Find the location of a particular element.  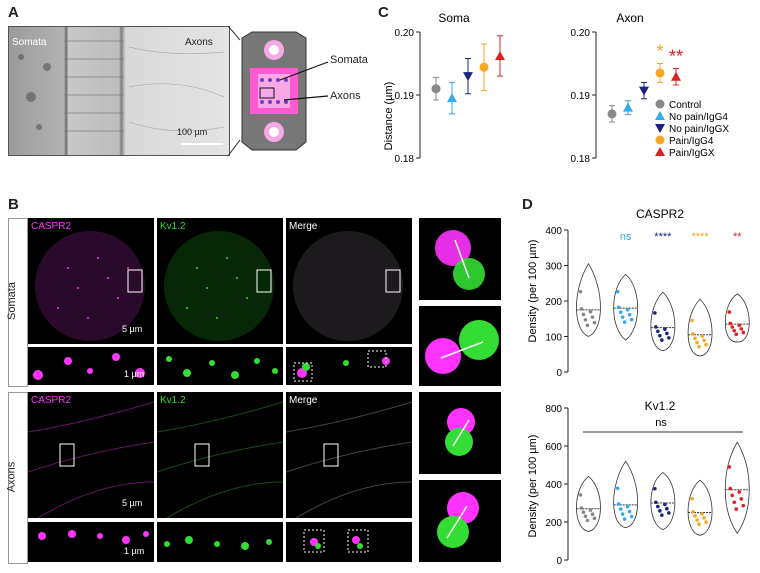

phase-contrast-image: Somata Axons 100 µm is located at coordinates (119, 91).